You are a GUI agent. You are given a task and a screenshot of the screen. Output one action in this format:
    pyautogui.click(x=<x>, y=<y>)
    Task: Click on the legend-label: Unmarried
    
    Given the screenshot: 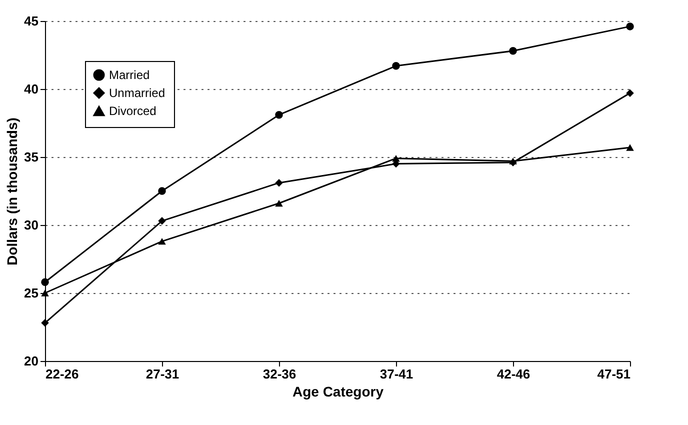 What is the action you would take?
    pyautogui.click(x=137, y=93)
    